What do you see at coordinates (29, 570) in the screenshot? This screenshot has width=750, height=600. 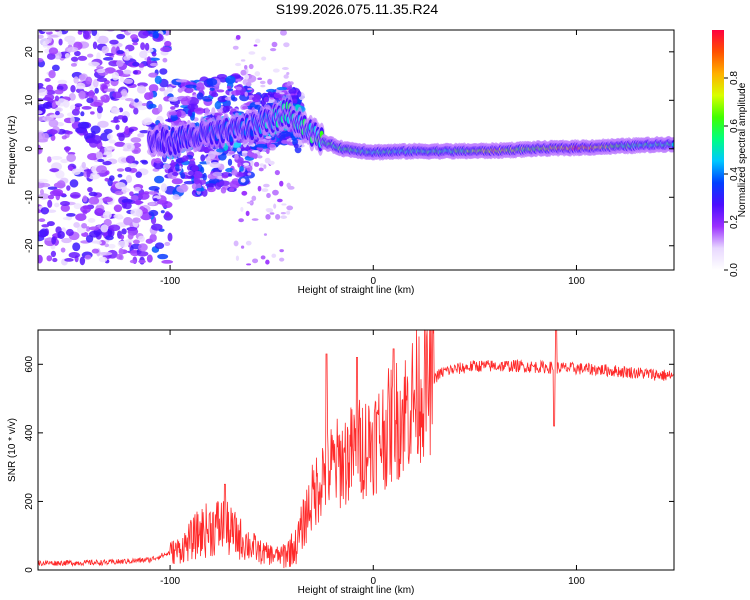 I see `snr-y-tick-label: 0` at bounding box center [29, 570].